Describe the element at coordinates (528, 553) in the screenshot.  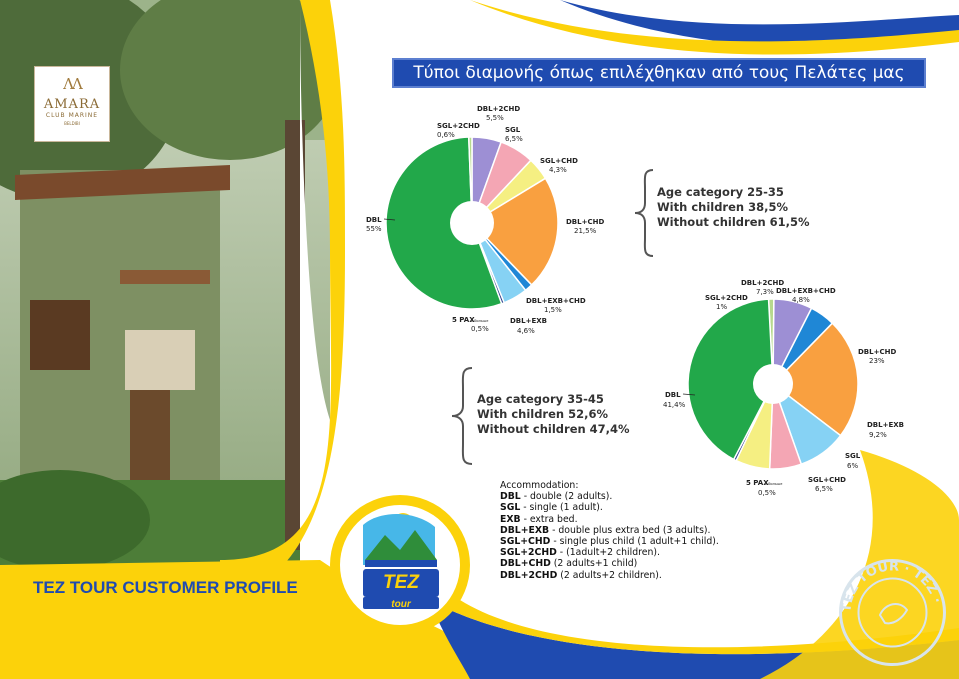
I see `legend-code: SGL+2CHD` at that location.